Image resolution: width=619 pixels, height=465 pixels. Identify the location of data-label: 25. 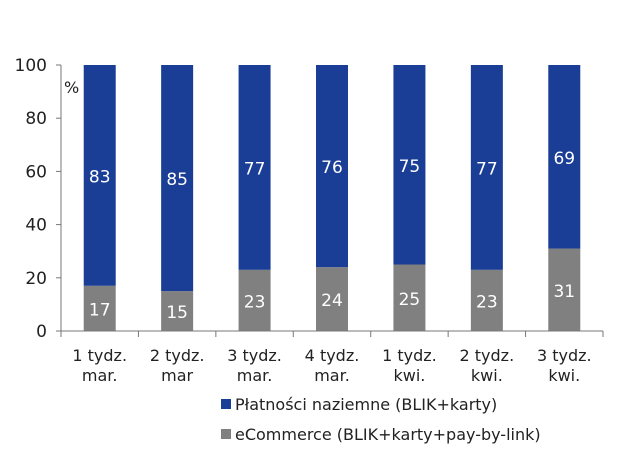
(410, 300).